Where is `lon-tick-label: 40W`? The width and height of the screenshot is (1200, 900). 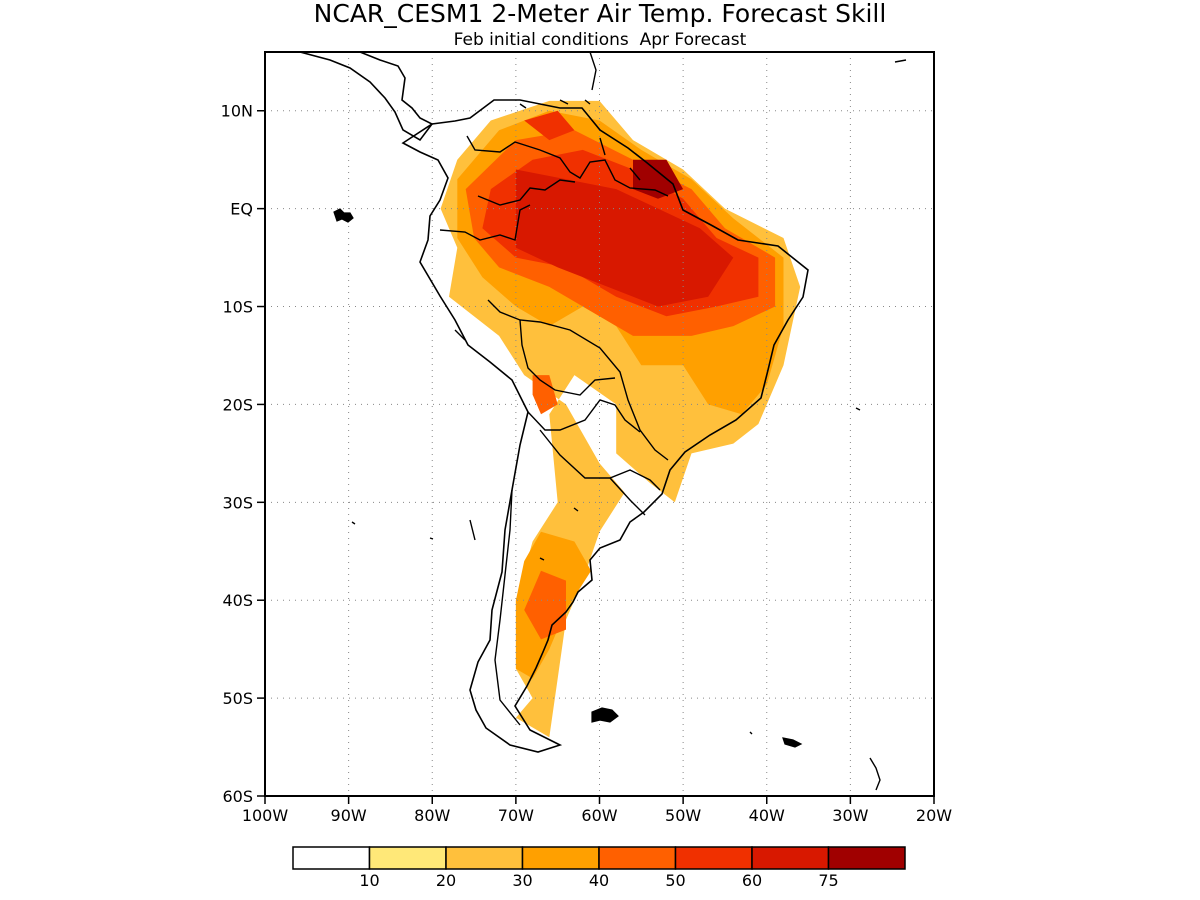 lon-tick-label: 40W is located at coordinates (767, 815).